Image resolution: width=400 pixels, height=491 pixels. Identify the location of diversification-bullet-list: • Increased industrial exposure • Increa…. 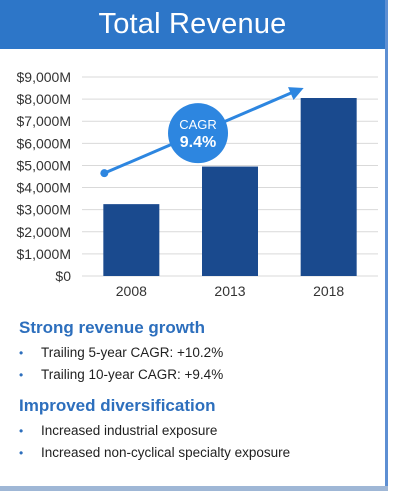
(154, 442).